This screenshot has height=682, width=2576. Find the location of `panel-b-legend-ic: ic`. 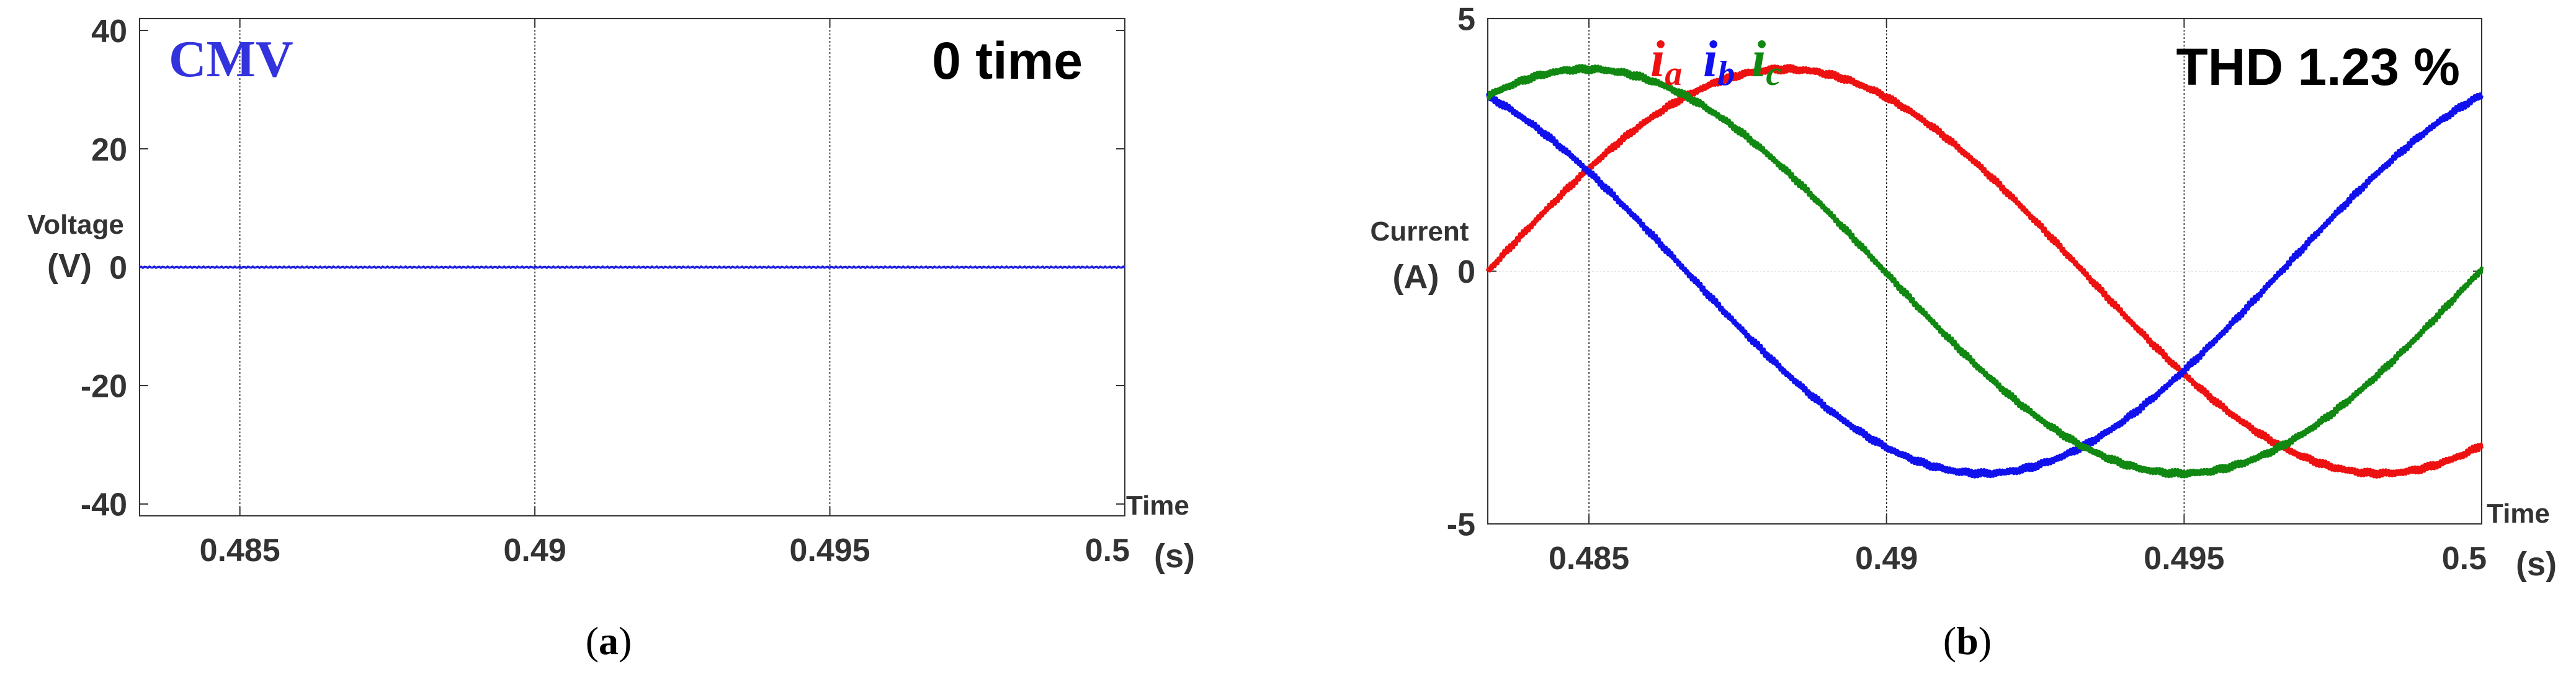

panel-b-legend-ic: ic is located at coordinates (1766, 61).